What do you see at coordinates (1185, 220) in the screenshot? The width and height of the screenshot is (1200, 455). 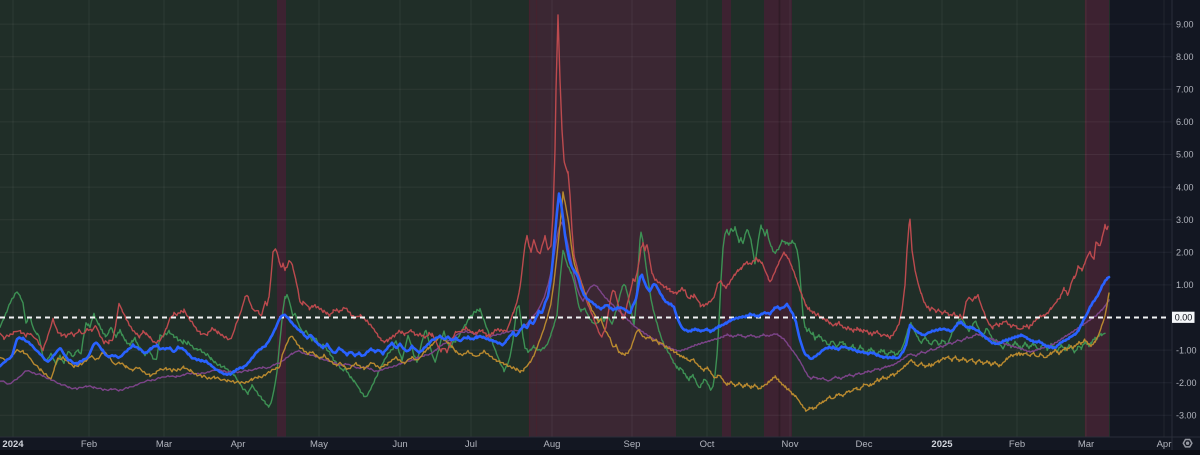 I see `svg-text: 3.00` at bounding box center [1185, 220].